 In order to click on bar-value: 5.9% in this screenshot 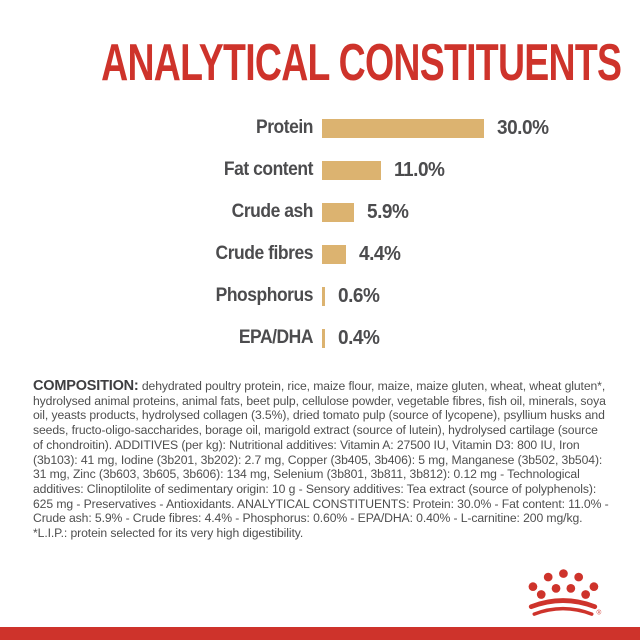, I will do `click(387, 211)`.